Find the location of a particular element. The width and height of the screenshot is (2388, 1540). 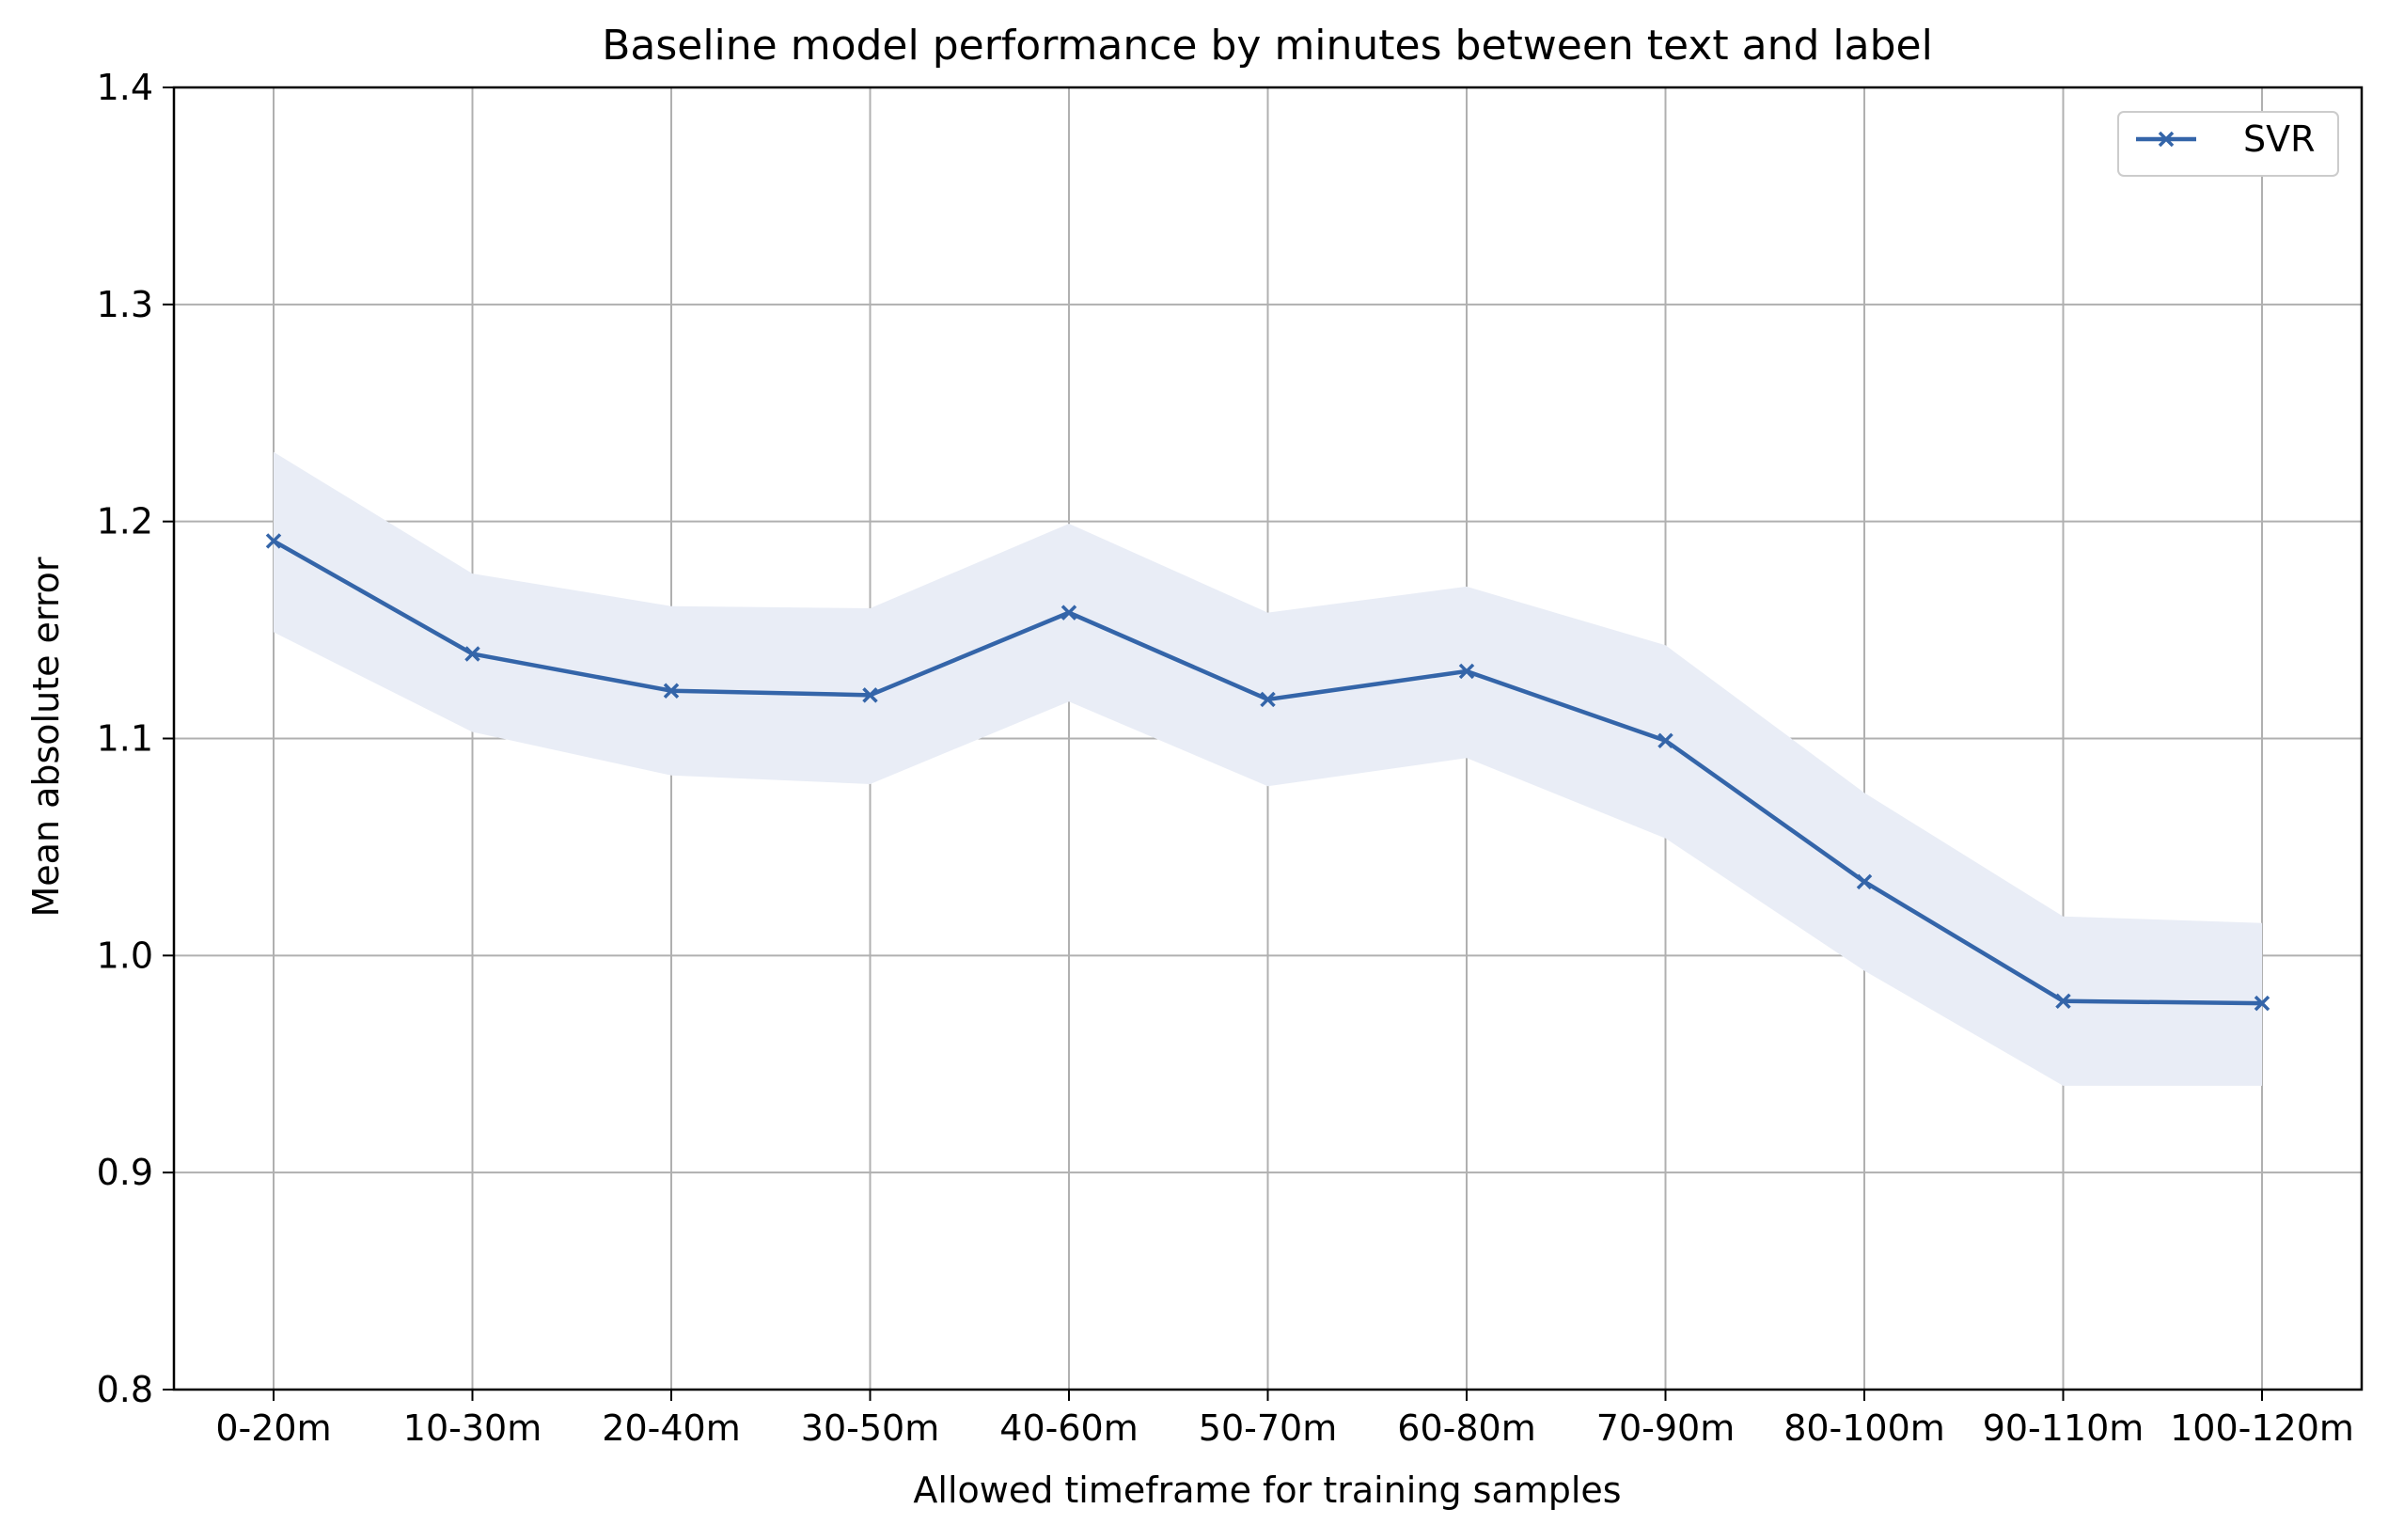

x-tick-label: 40-60m is located at coordinates (1068, 1428).